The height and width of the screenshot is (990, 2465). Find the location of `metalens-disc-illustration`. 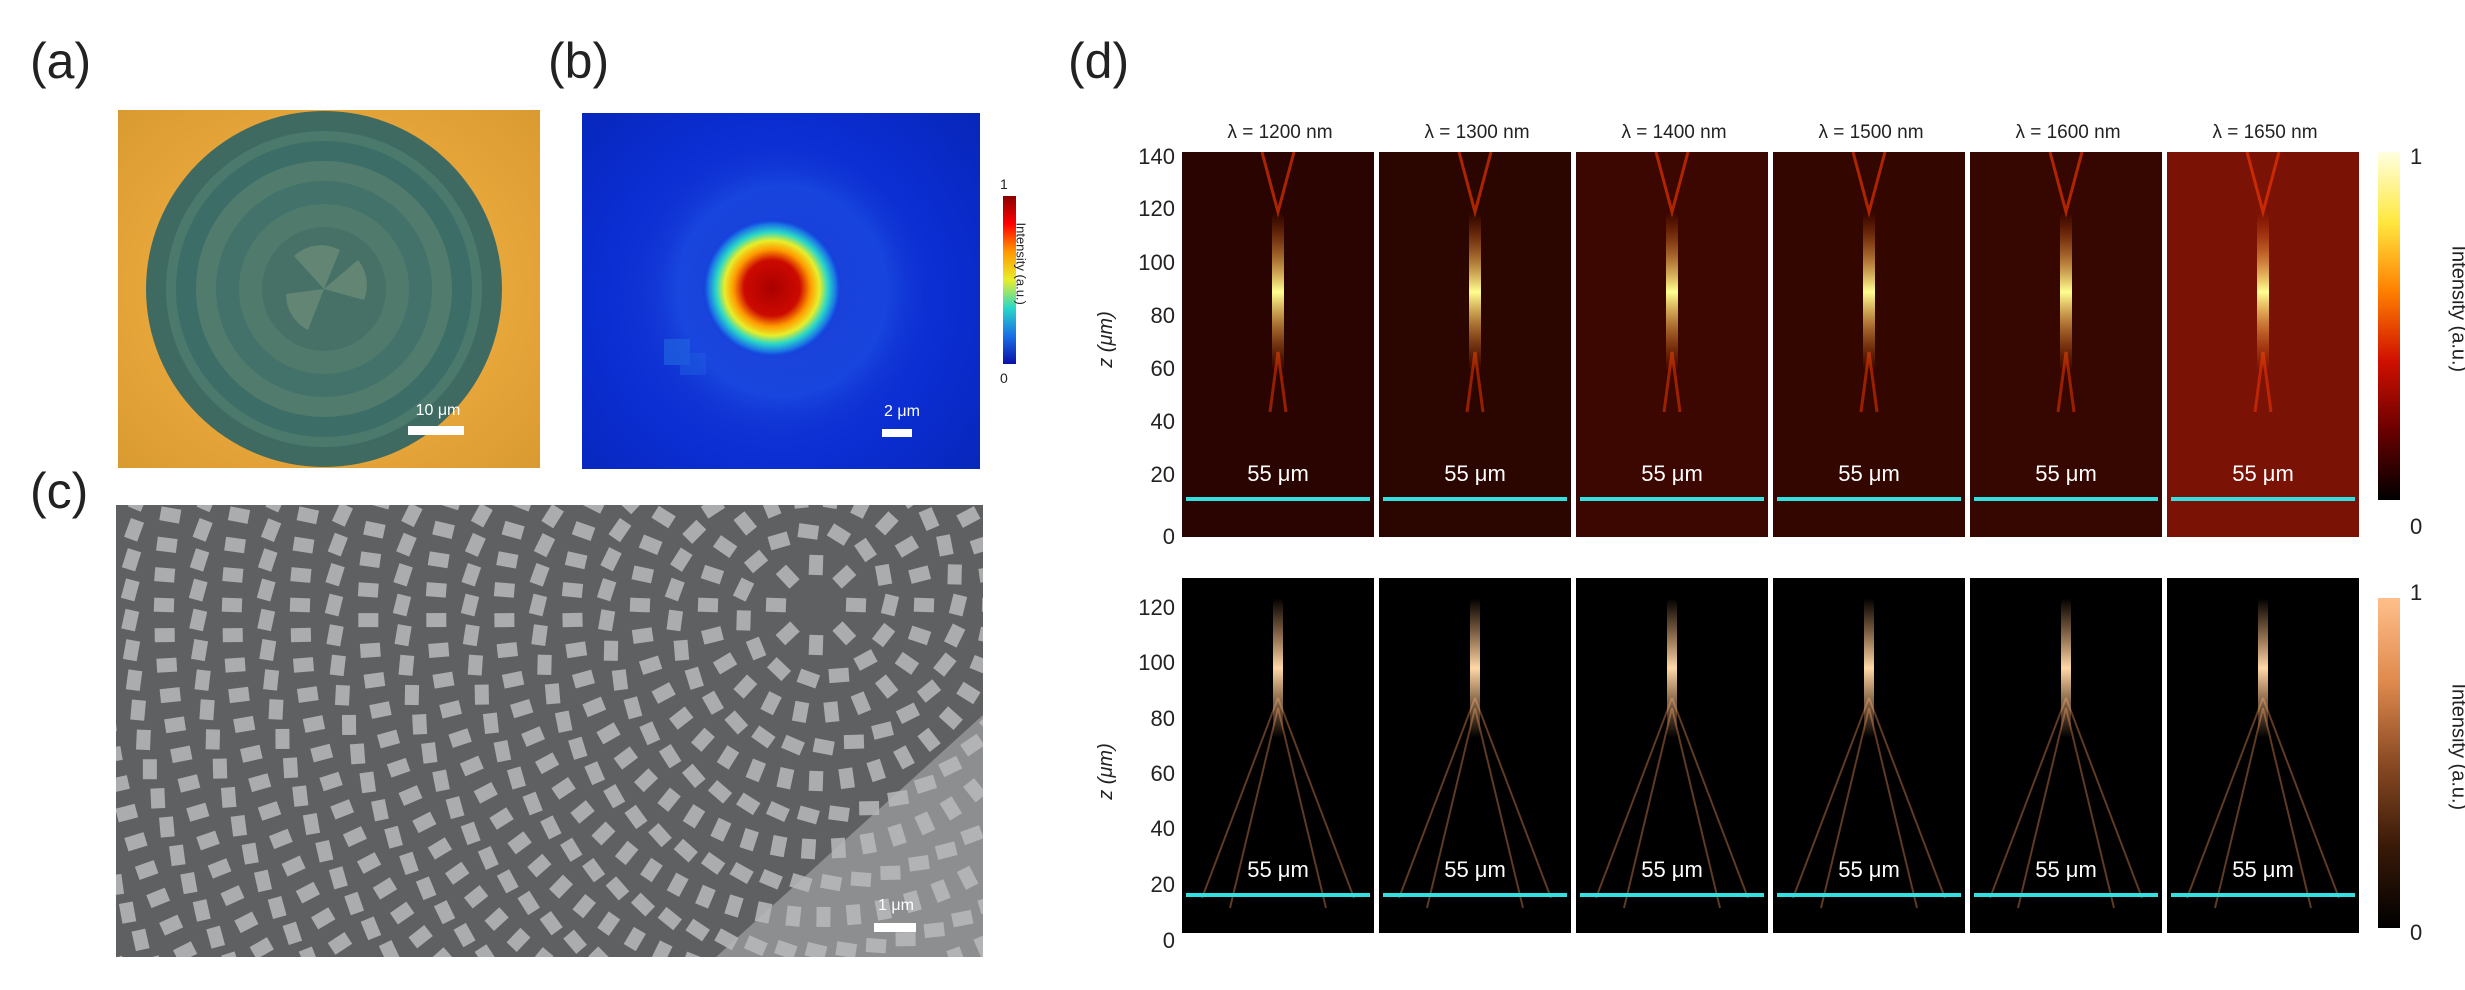

metalens-disc-illustration is located at coordinates (324, 289).